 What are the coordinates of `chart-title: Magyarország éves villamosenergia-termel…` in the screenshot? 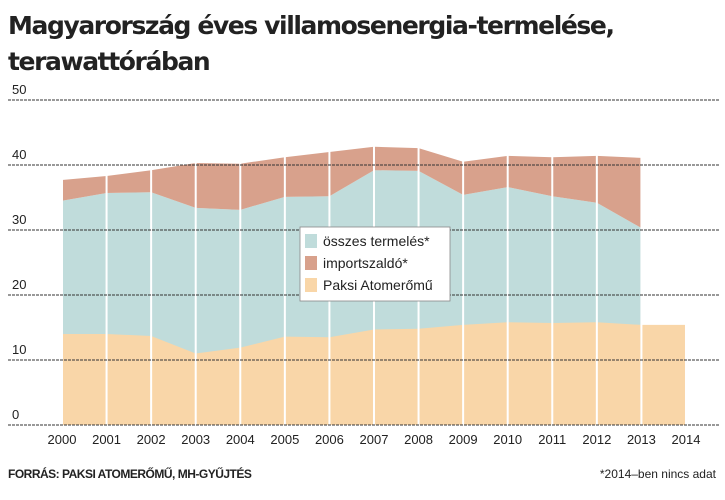 It's located at (311, 25).